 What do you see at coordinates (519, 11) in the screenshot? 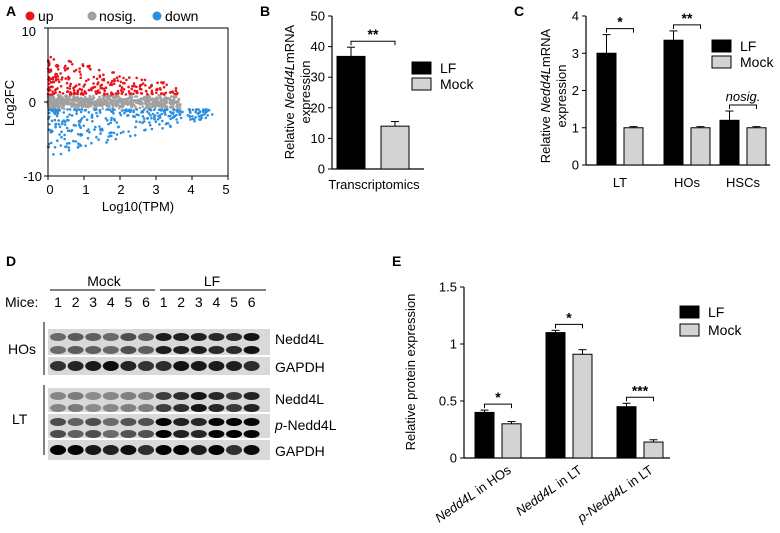
I see `panel-c-label: C` at bounding box center [519, 11].